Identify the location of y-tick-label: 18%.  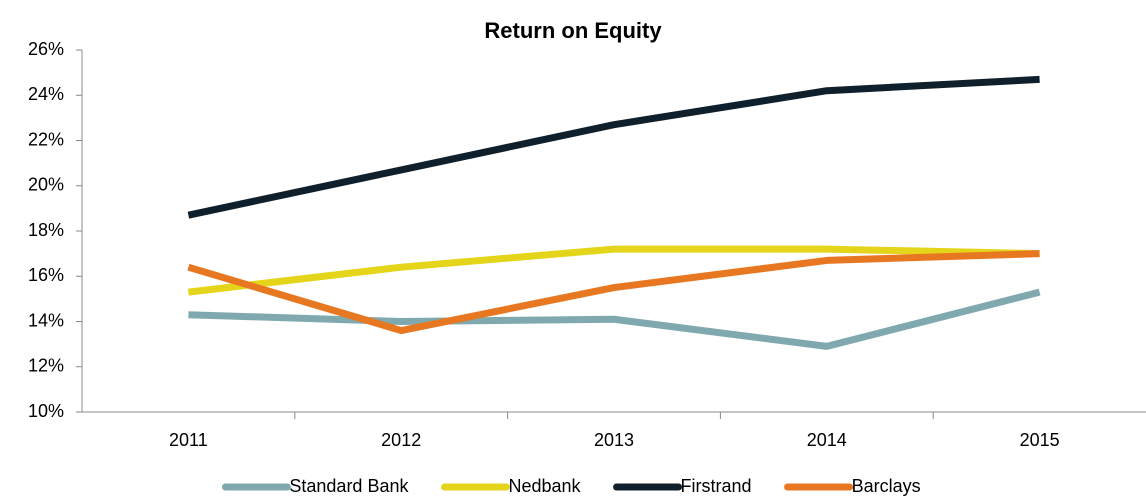
(46, 230).